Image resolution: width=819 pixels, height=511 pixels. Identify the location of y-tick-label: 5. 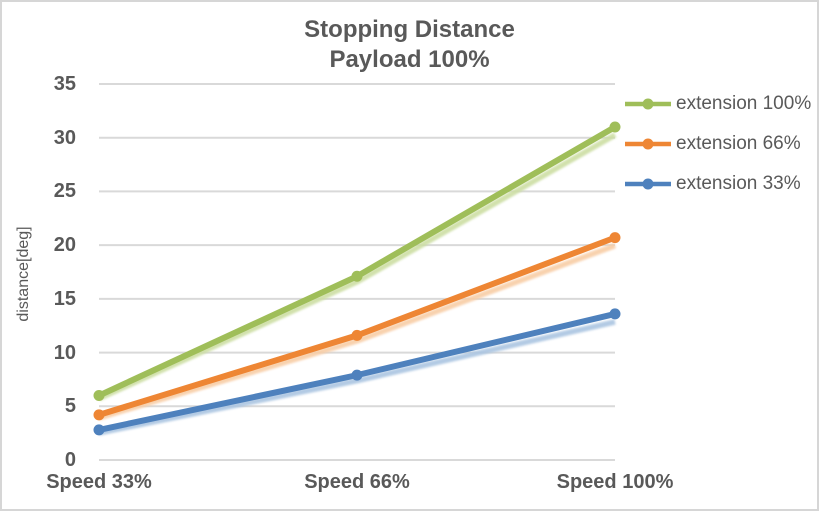
(70, 406).